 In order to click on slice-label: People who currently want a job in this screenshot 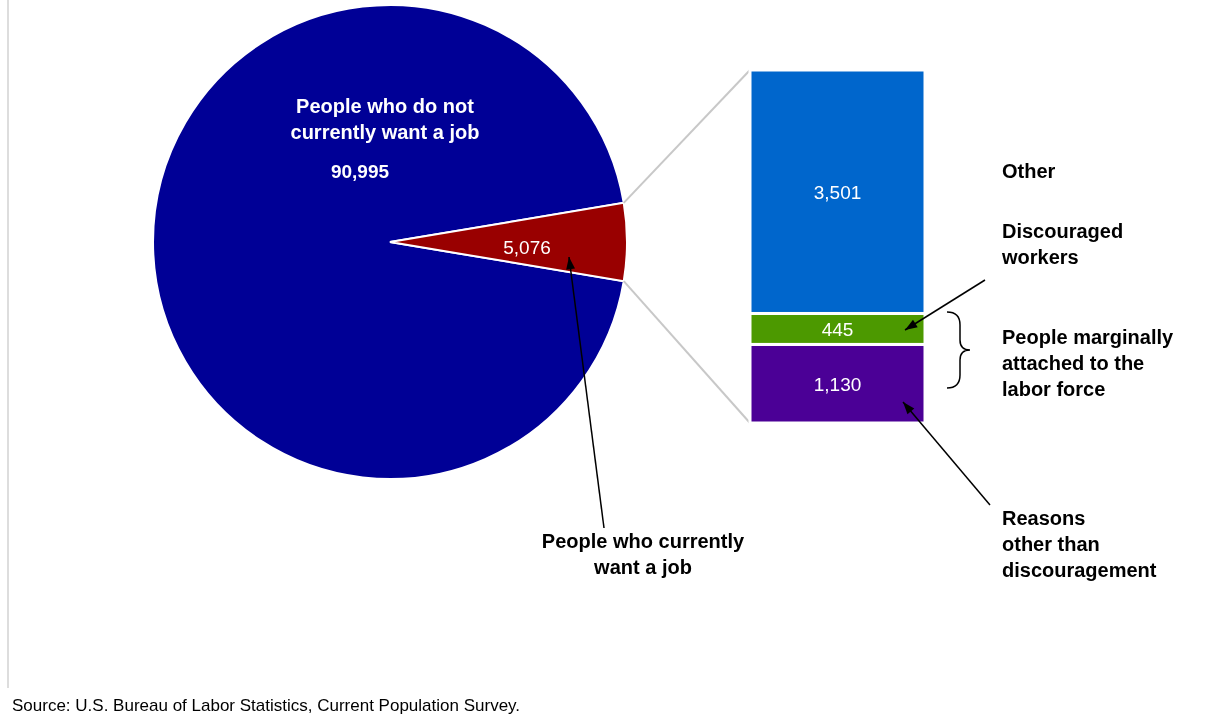, I will do `click(643, 554)`.